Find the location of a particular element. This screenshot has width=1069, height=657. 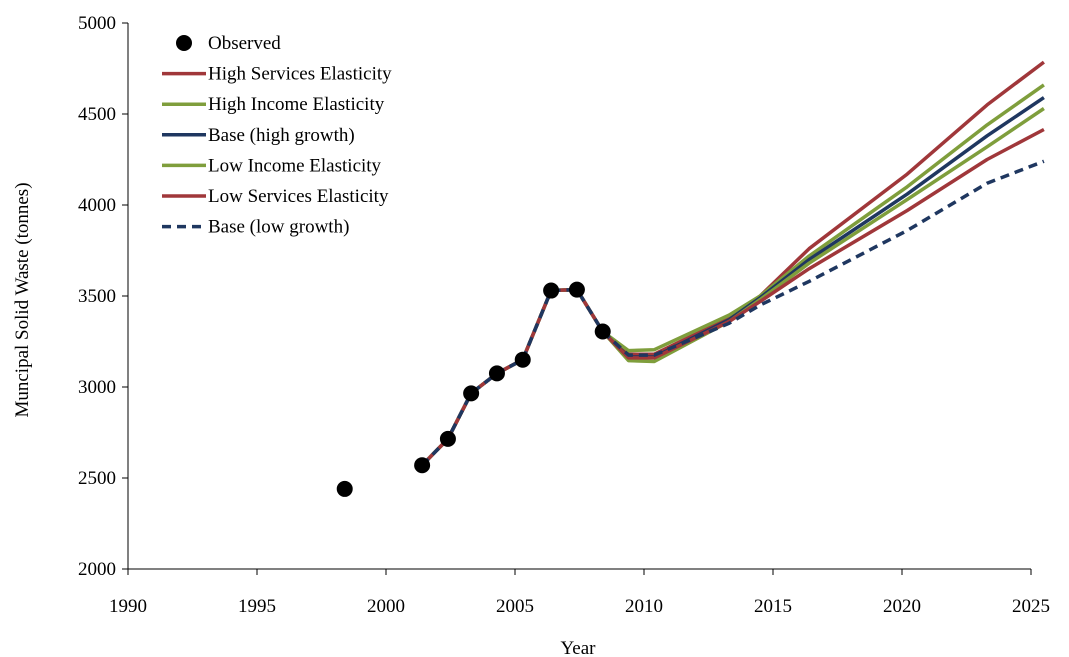

legend-item: Base (high growth) is located at coordinates (258, 135).